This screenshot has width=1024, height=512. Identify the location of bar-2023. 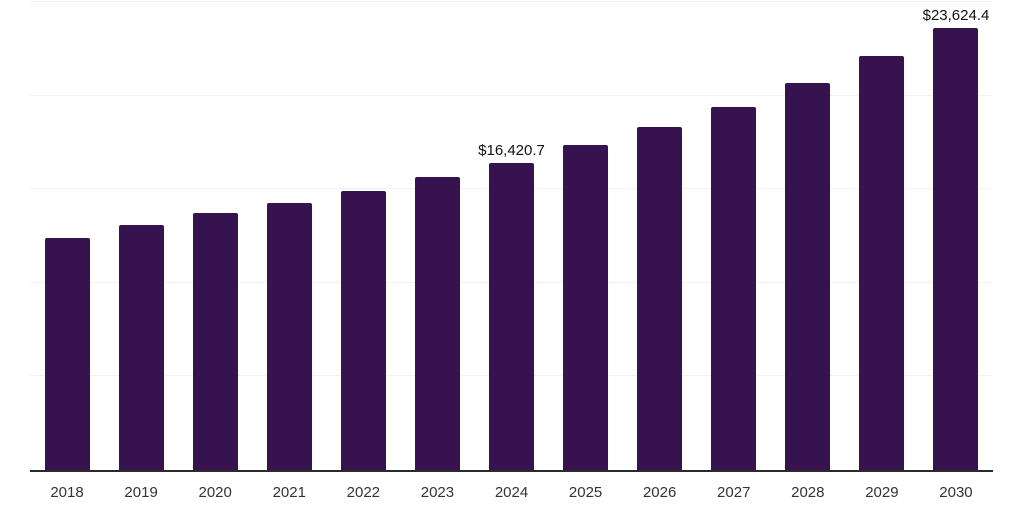
(437, 323).